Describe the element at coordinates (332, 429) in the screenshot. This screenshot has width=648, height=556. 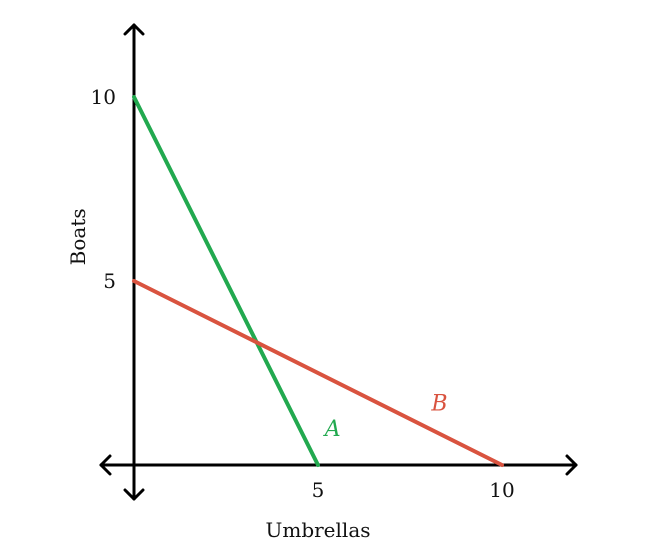
I see `series-label-a: A` at that location.